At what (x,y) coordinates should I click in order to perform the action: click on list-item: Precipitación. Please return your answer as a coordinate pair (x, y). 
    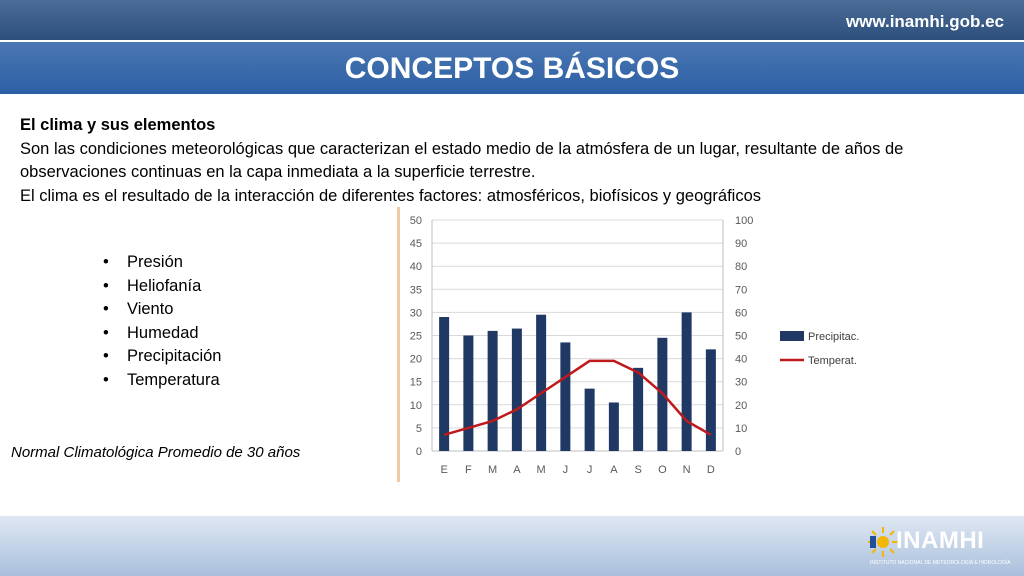
    Looking at the image, I should click on (162, 357).